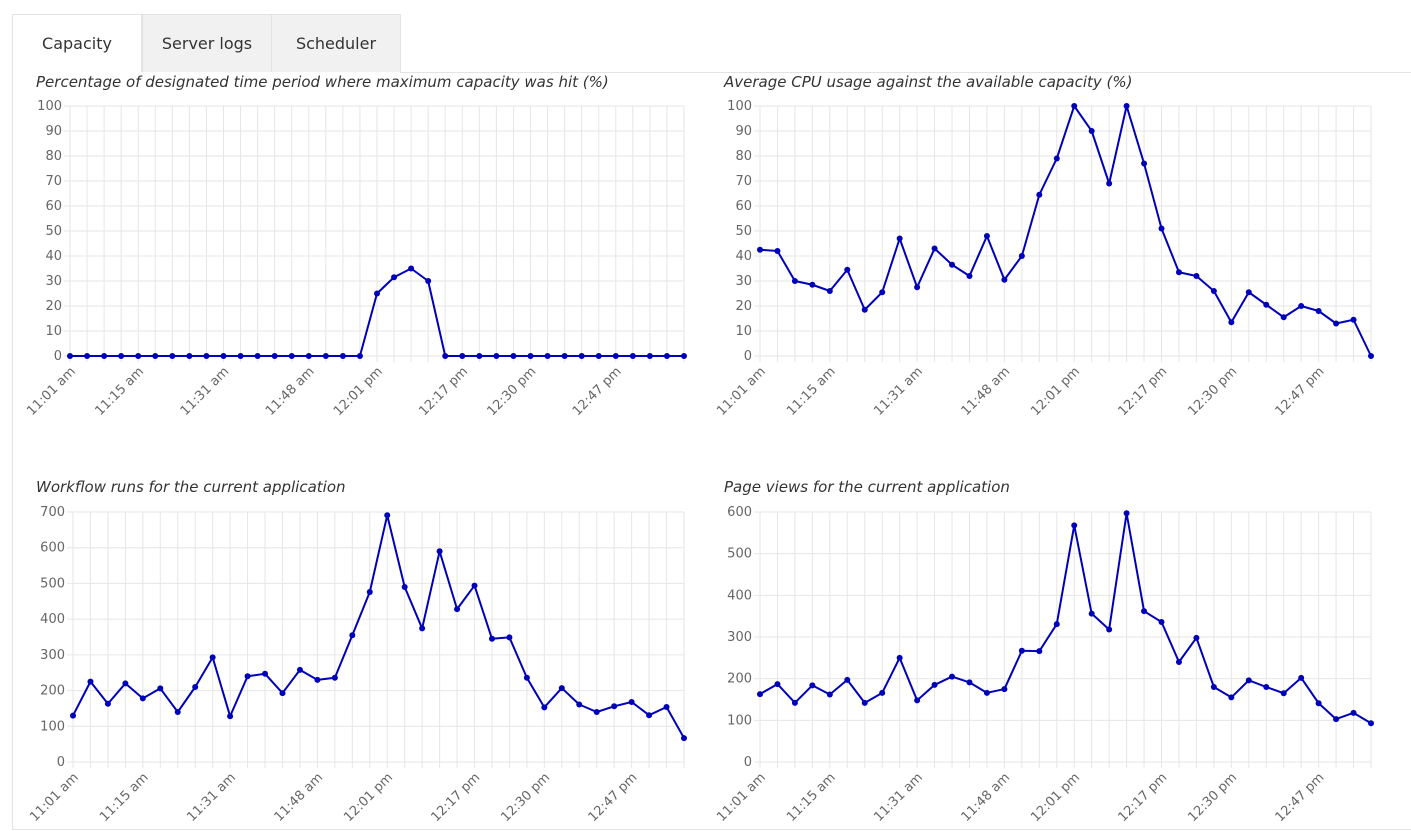  What do you see at coordinates (336, 43) in the screenshot?
I see `tab-scheduler: Scheduler` at bounding box center [336, 43].